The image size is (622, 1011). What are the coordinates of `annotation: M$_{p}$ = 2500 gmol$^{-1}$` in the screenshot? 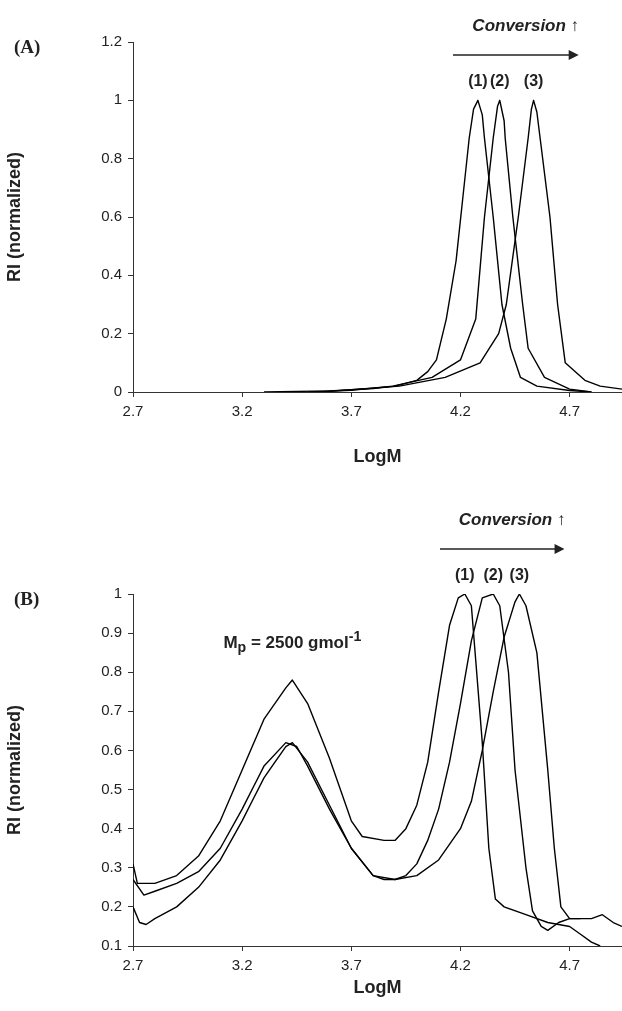 It's located at (292, 642).